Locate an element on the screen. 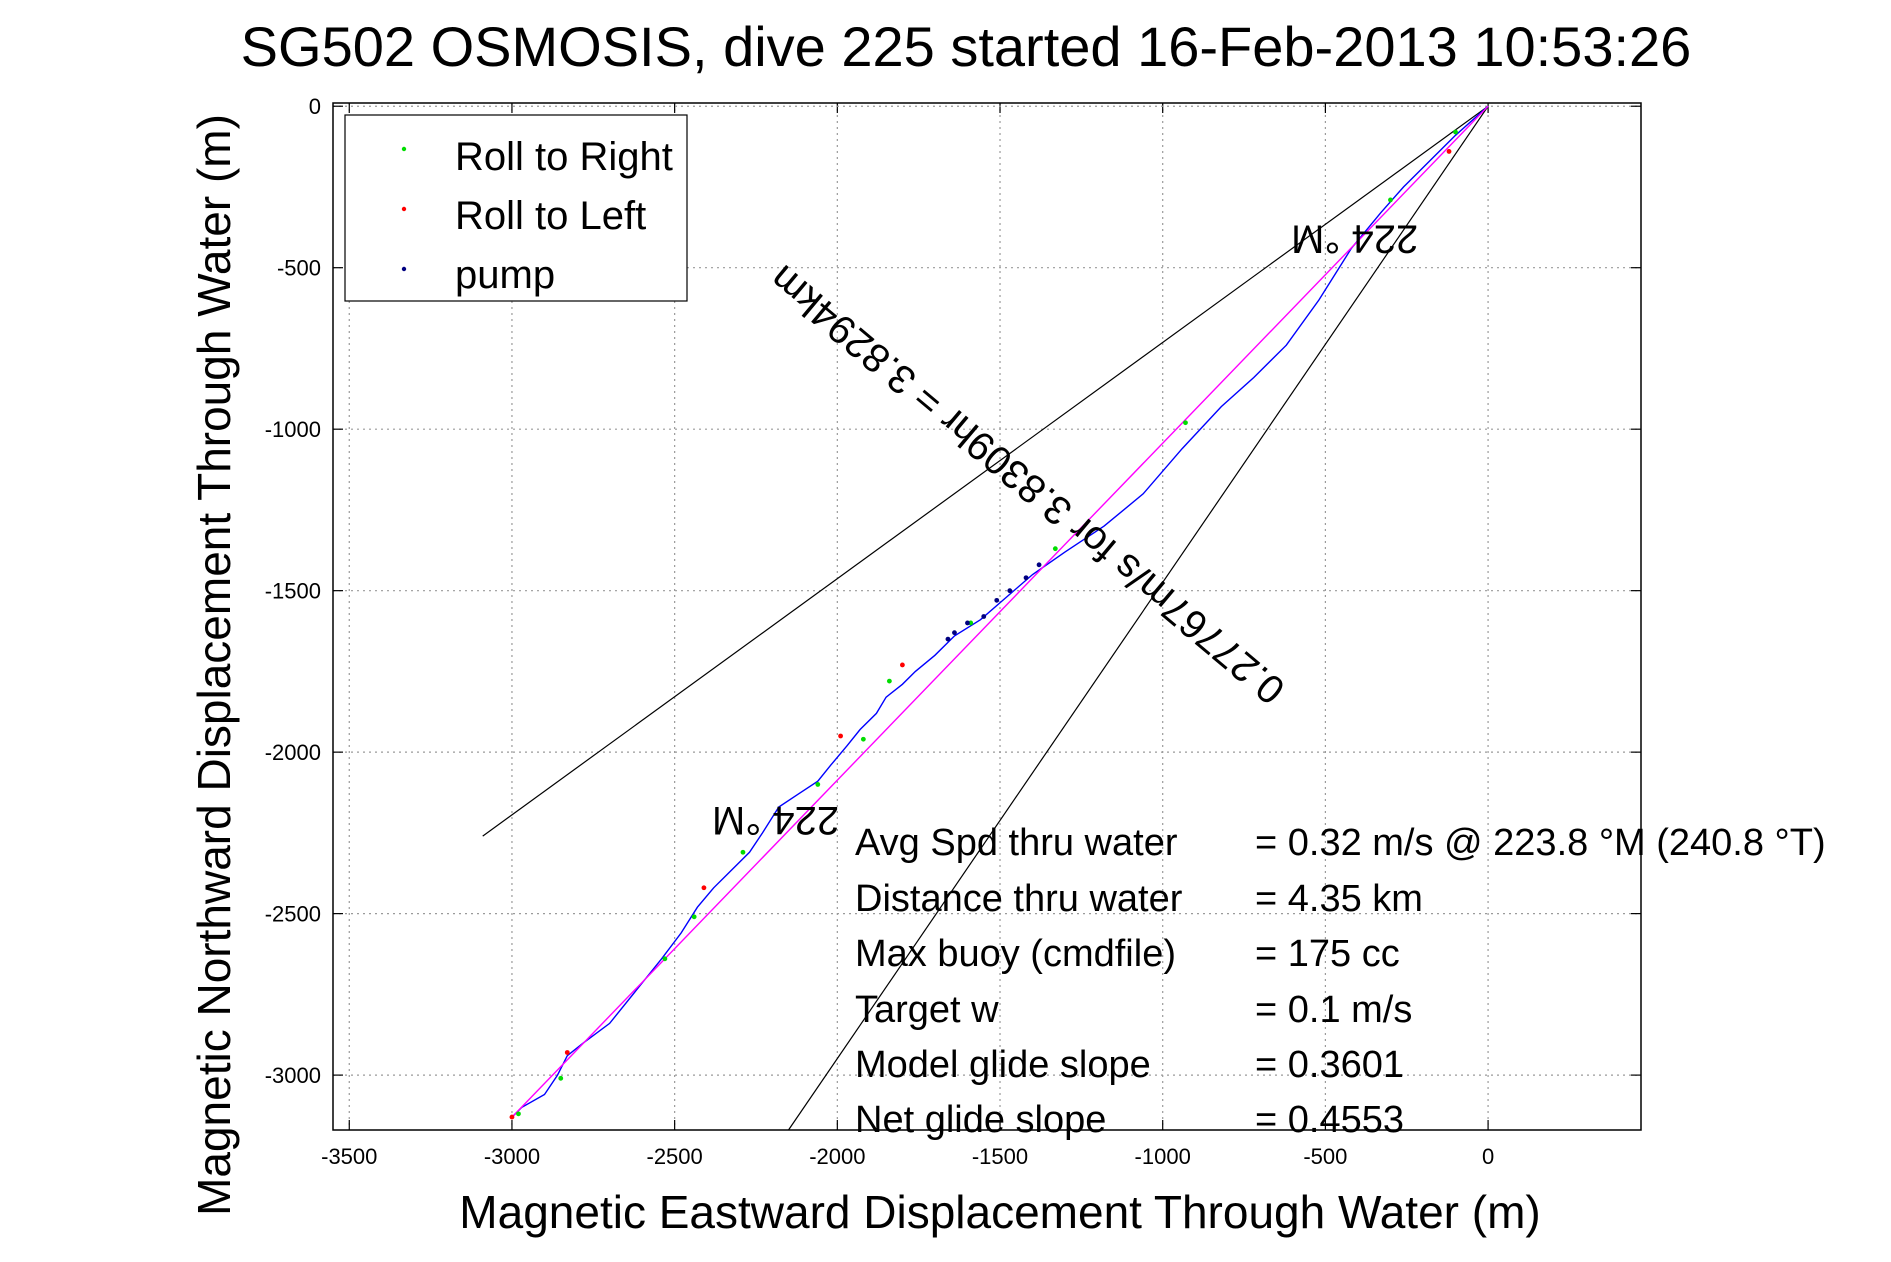  x-tick-label: -2500 is located at coordinates (675, 1156).